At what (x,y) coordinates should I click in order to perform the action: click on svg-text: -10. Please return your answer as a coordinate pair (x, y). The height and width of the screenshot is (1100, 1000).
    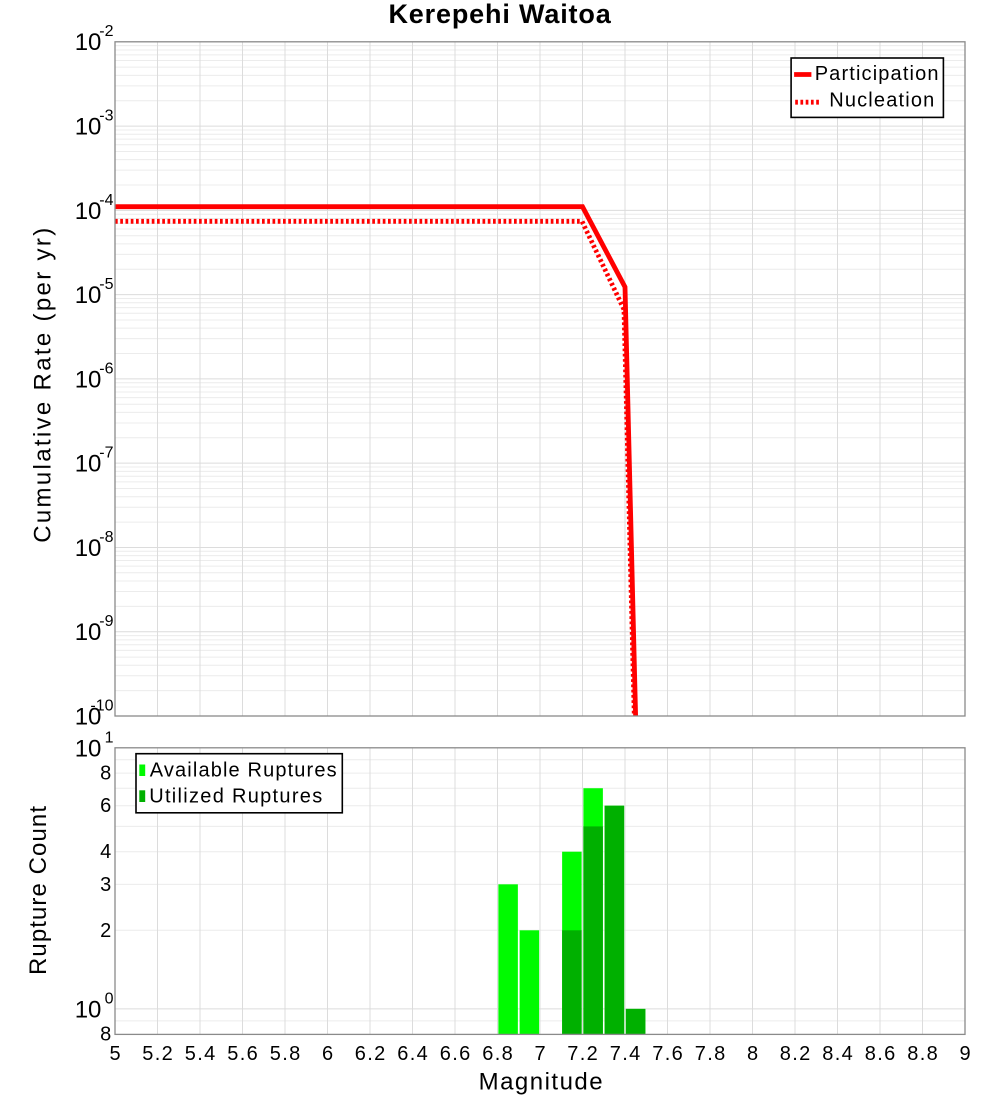
    Looking at the image, I should click on (101, 705).